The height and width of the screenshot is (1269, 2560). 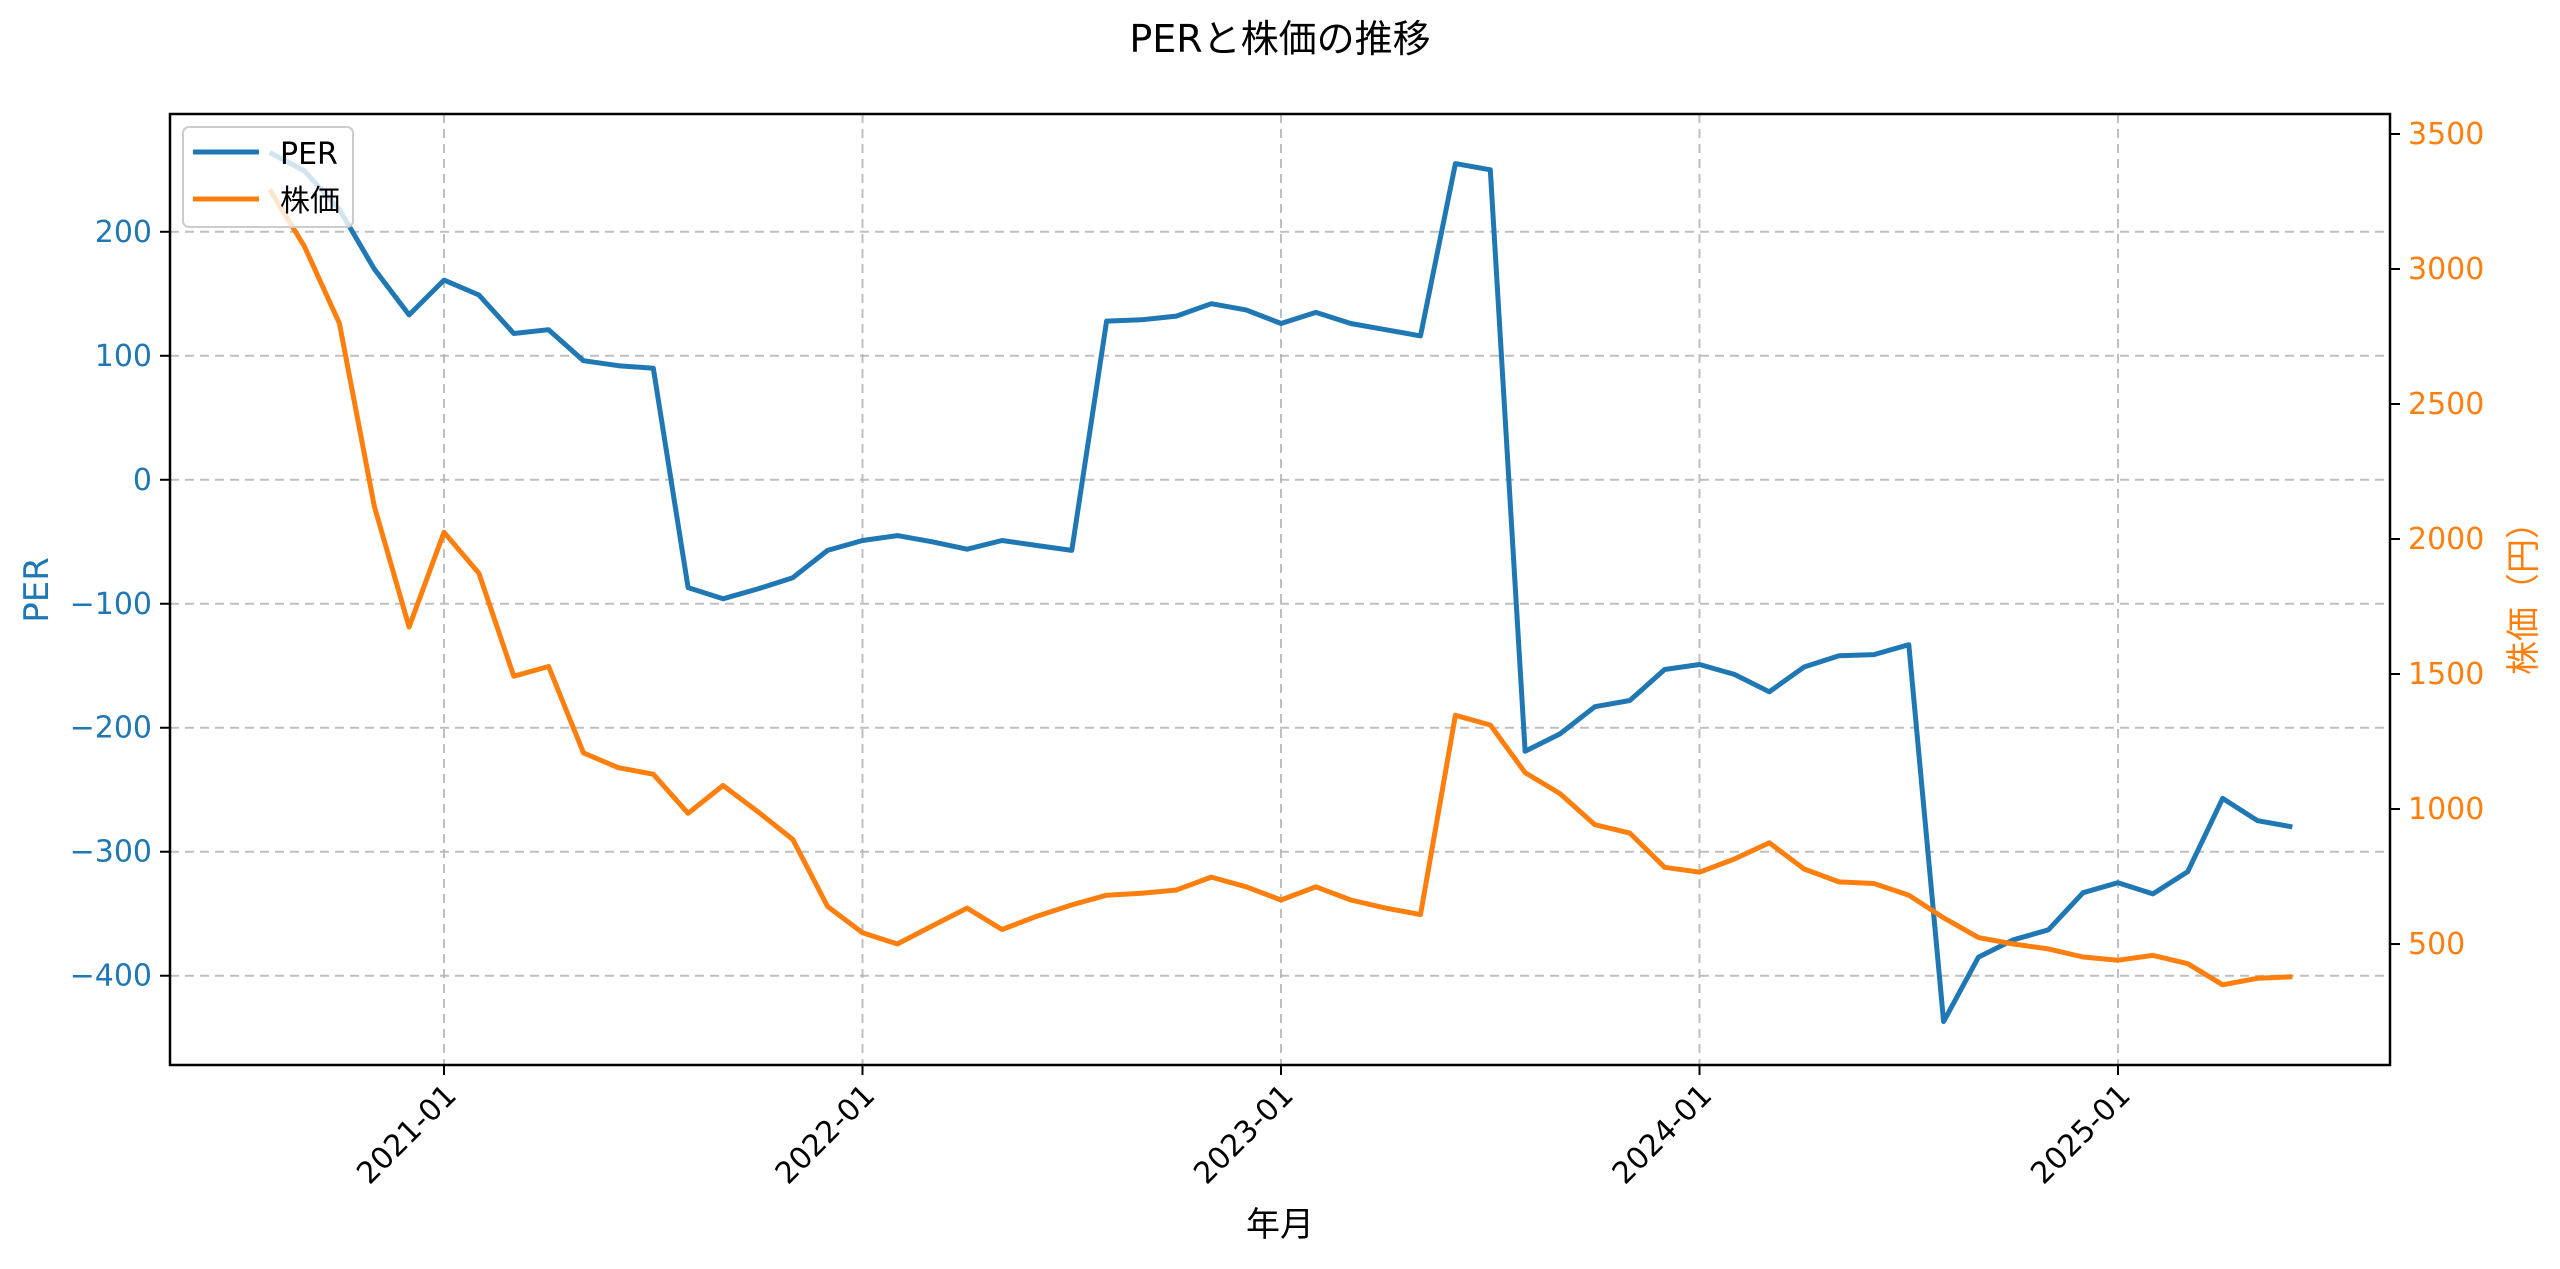 I want to click on legend-label-price: 株価, so click(x=310, y=201).